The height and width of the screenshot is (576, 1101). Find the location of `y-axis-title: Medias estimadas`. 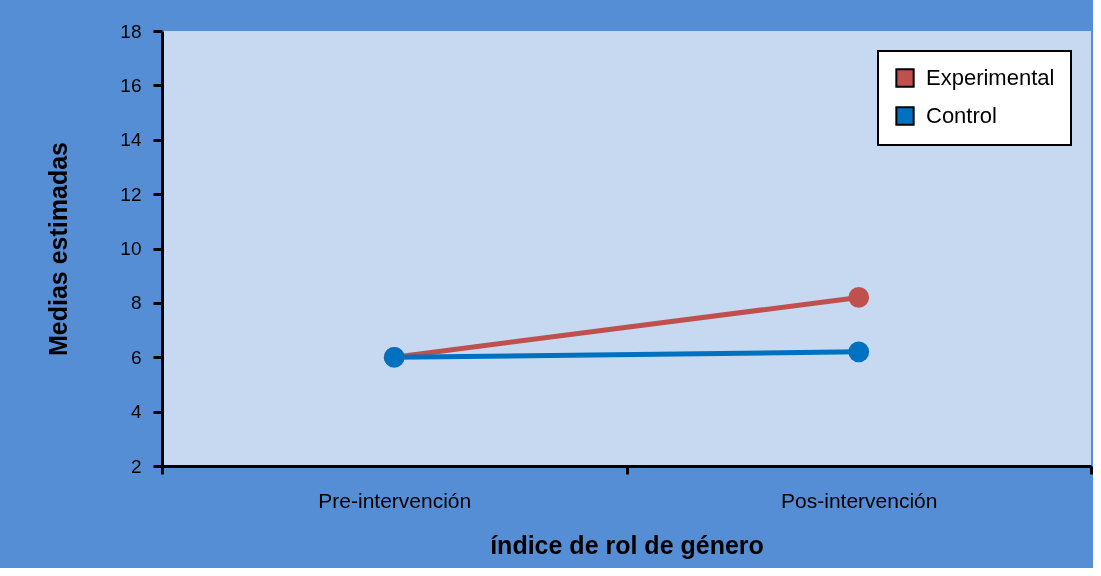

y-axis-title: Medias estimadas is located at coordinates (58, 249).